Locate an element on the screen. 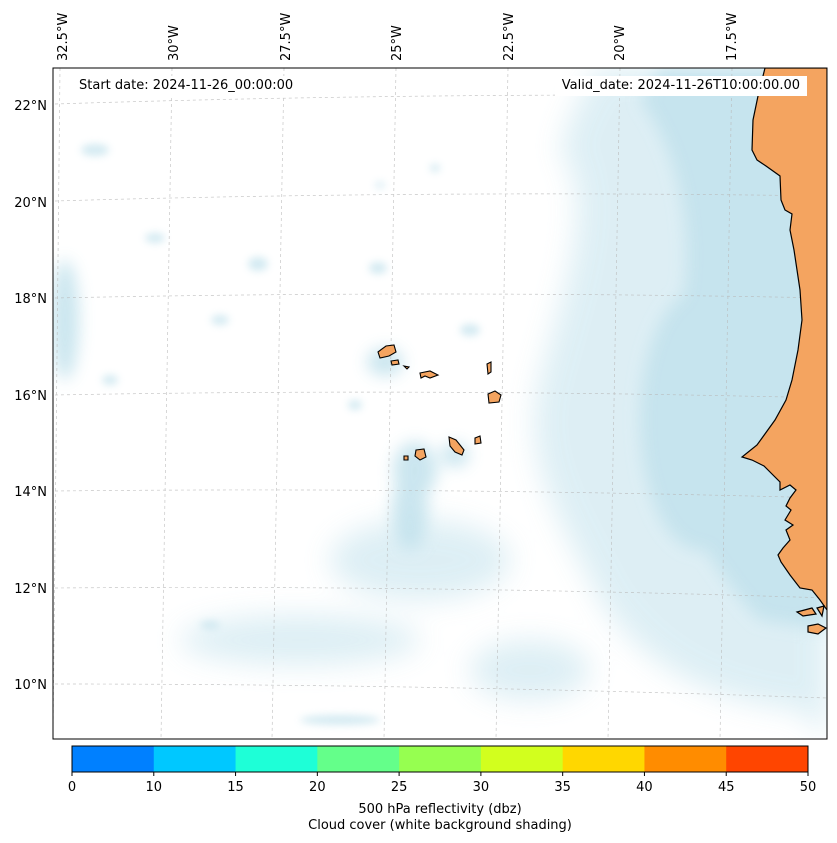 The image size is (837, 843). sao-nicolau is located at coordinates (429, 374).